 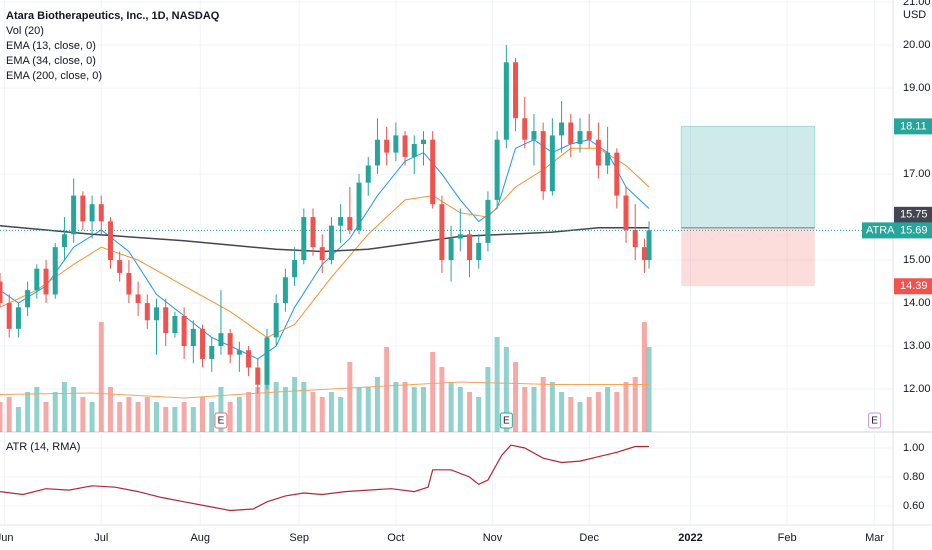 What do you see at coordinates (54, 76) in the screenshot?
I see `legend-item: EMA (200, close, 0)` at bounding box center [54, 76].